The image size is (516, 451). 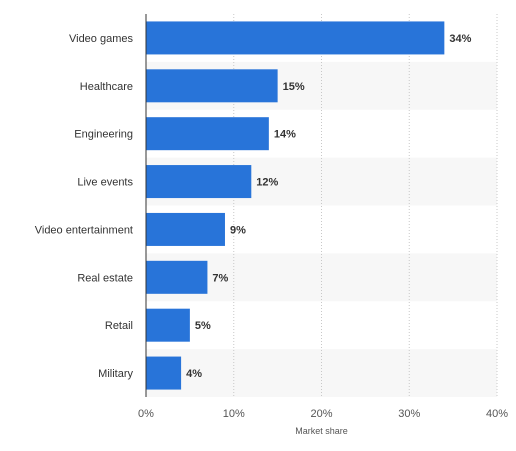 What do you see at coordinates (294, 87) in the screenshot?
I see `value-label: 15%` at bounding box center [294, 87].